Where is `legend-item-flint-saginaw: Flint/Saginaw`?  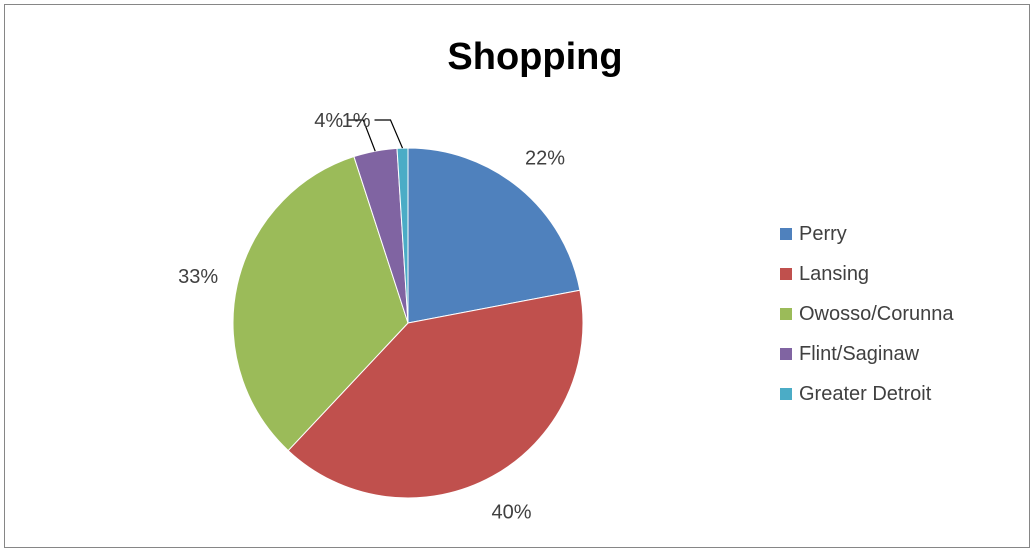 legend-item-flint-saginaw: Flint/Saginaw is located at coordinates (867, 354).